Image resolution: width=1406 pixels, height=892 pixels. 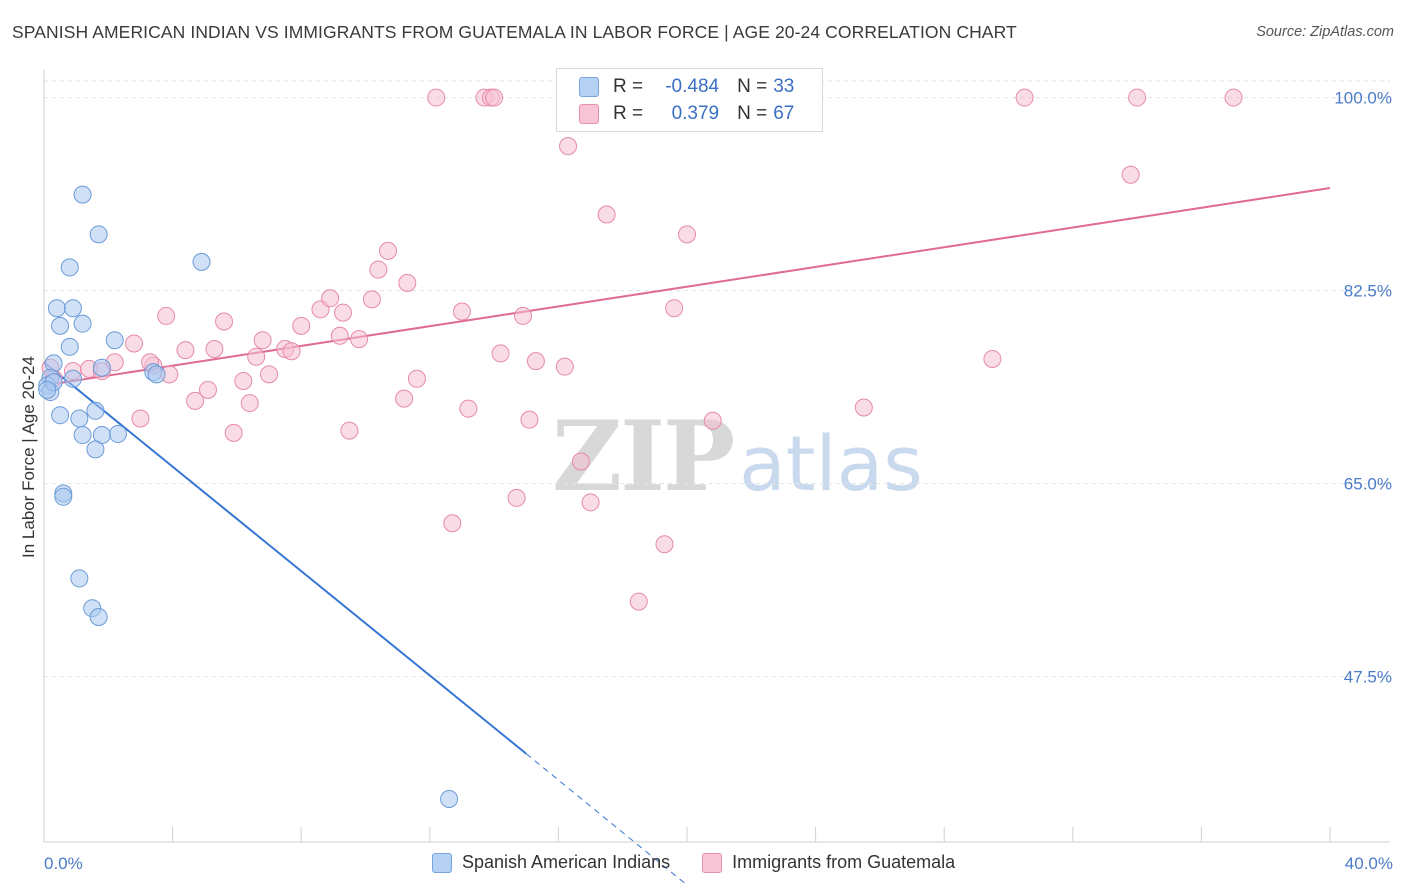 What do you see at coordinates (551, 862) in the screenshot?
I see `legend-item-spanish-american-indians: Spanish American Indians` at bounding box center [551, 862].